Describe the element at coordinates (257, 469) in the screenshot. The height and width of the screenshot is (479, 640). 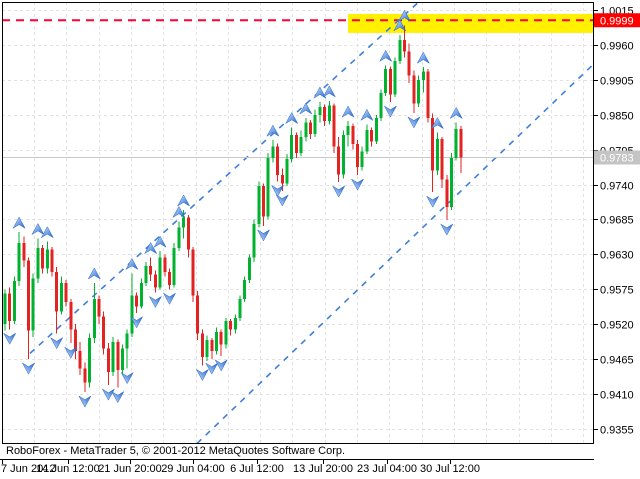
I see `time-tick-label: 6 Jul 12:00` at that location.